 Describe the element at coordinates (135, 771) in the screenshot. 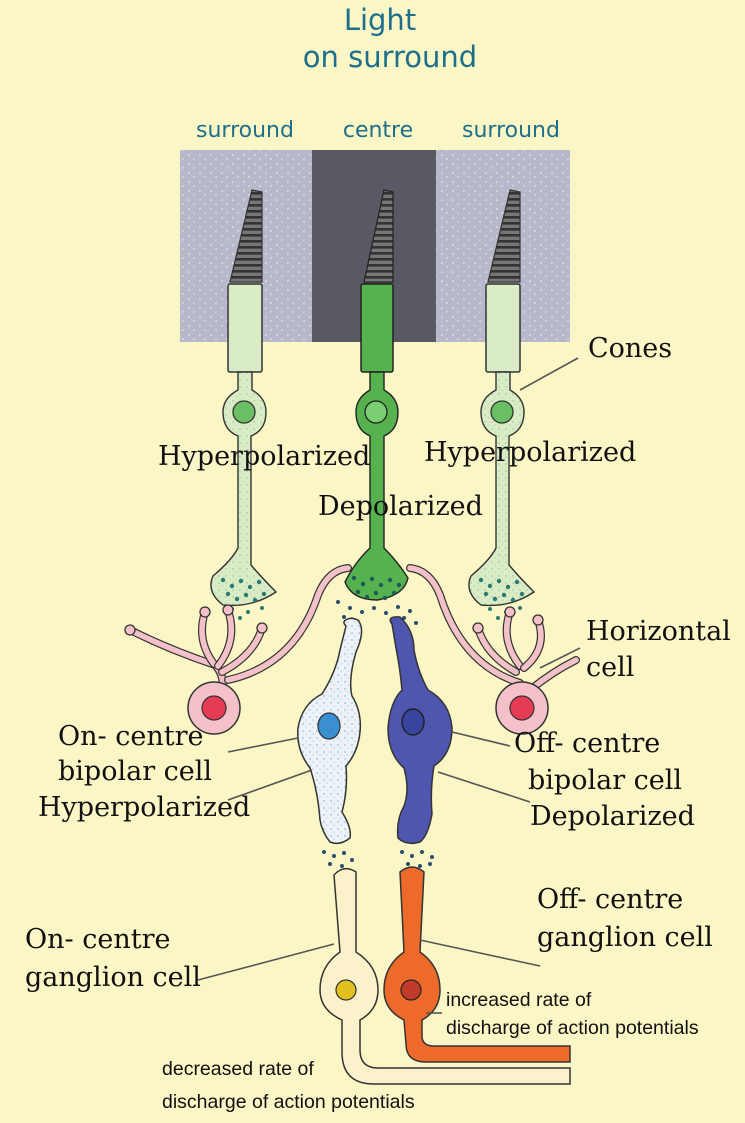

I see `label-on-bipolar-line2: bipolar cell` at that location.